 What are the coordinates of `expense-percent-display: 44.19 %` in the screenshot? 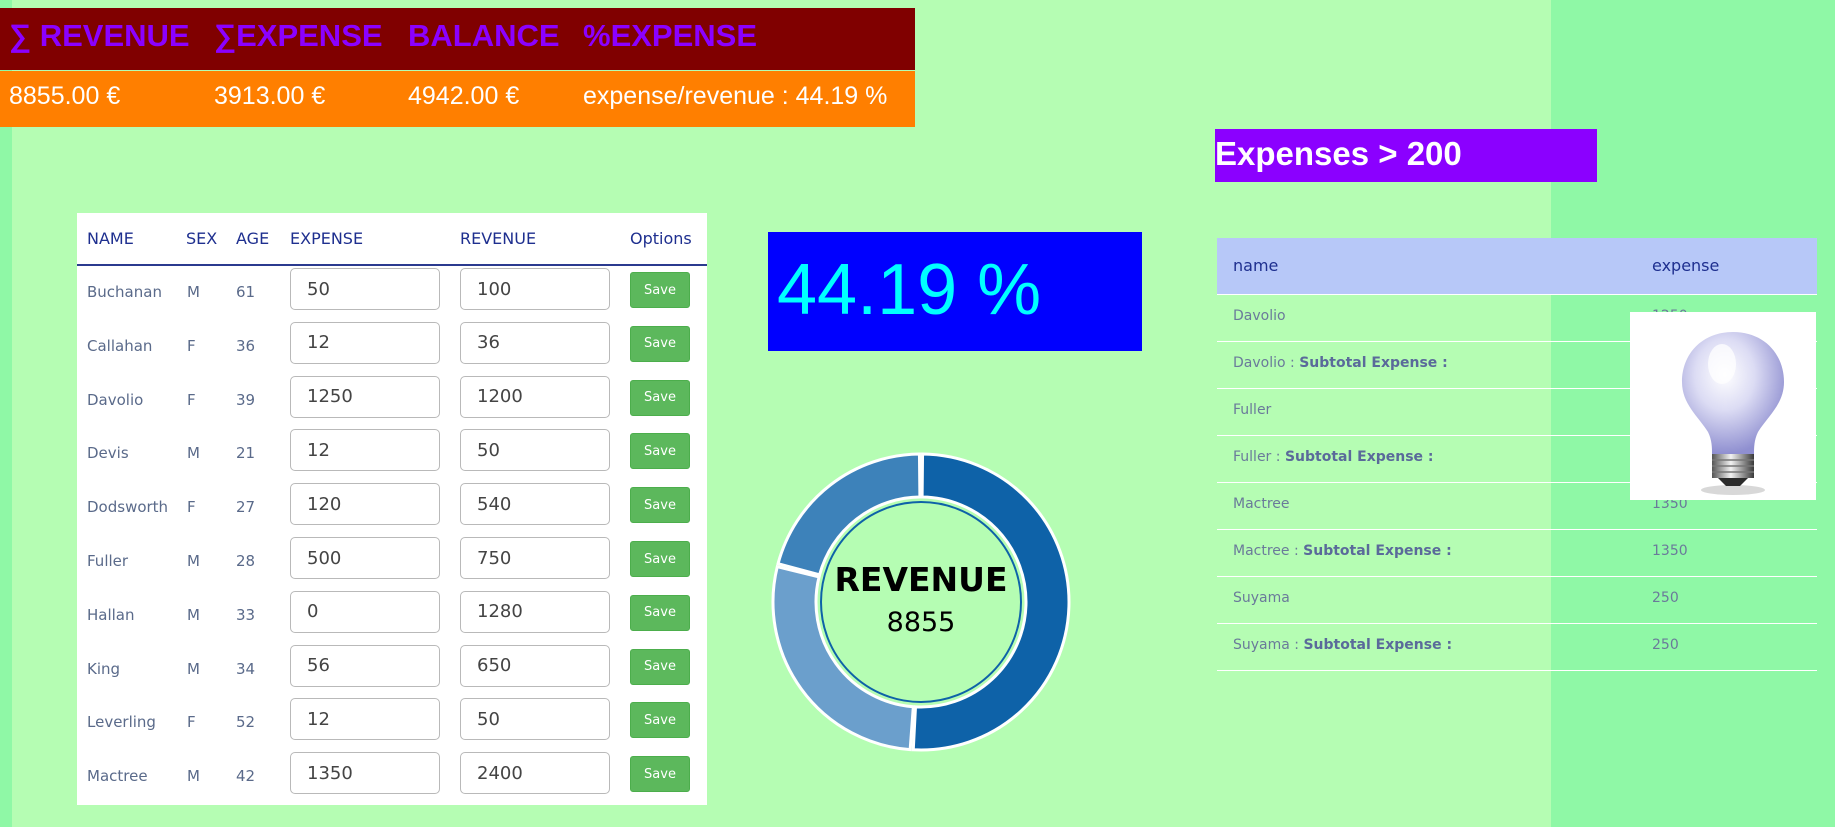 It's located at (955, 291).